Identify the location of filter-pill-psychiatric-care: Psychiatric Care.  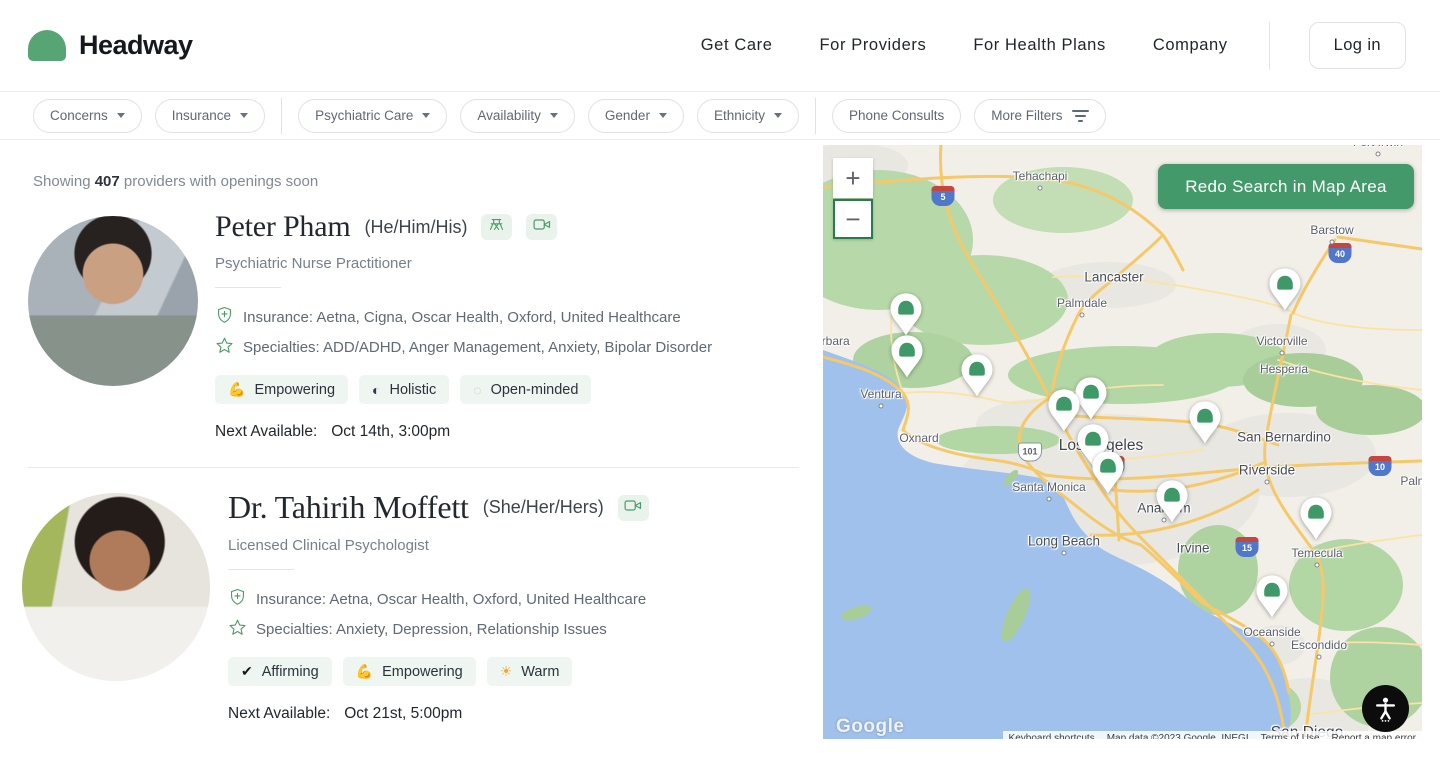
(373, 115).